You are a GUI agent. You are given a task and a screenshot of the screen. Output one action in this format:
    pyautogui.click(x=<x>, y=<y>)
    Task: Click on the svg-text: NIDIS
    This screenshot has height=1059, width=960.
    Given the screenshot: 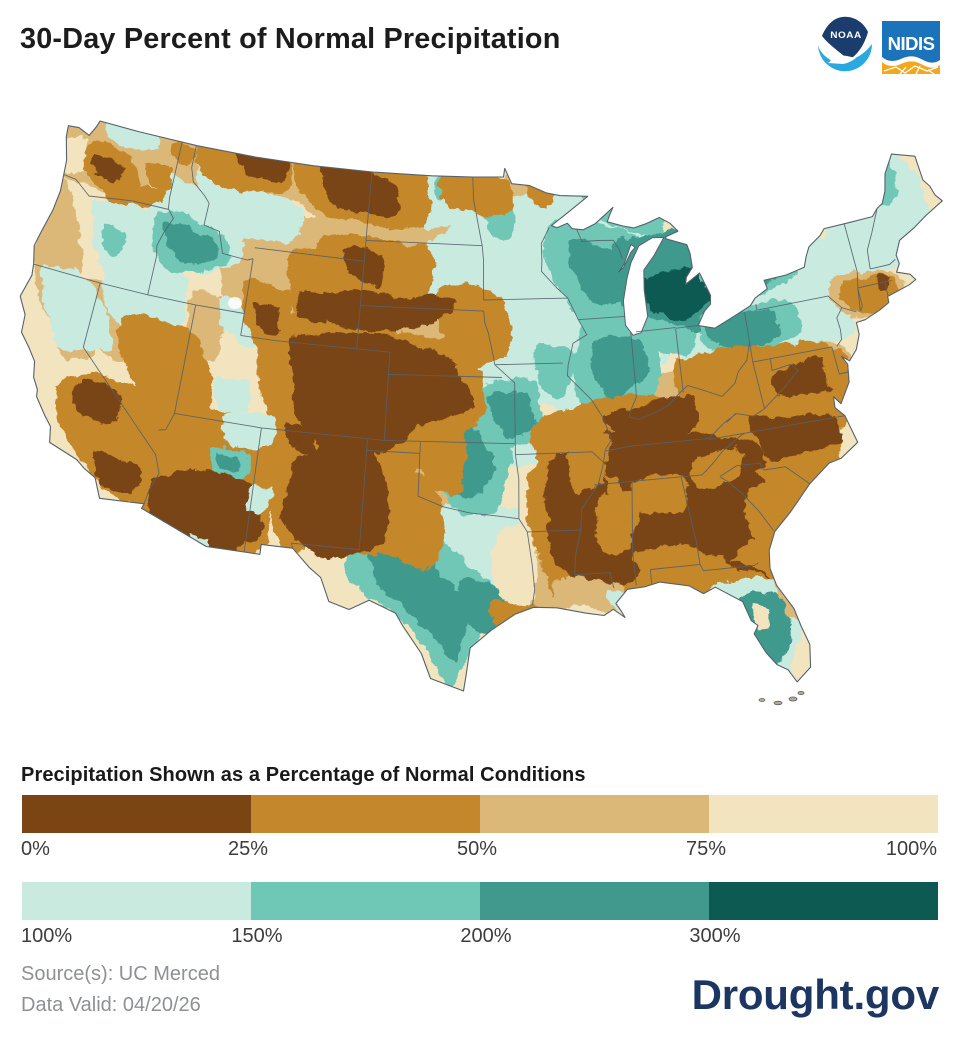 What is the action you would take?
    pyautogui.click(x=911, y=43)
    